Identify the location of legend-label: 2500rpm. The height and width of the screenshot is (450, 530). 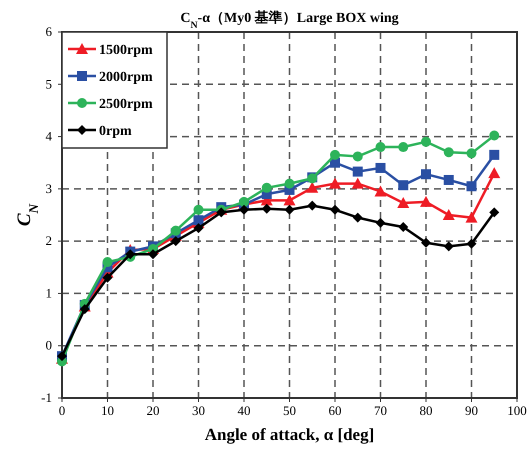
(126, 104).